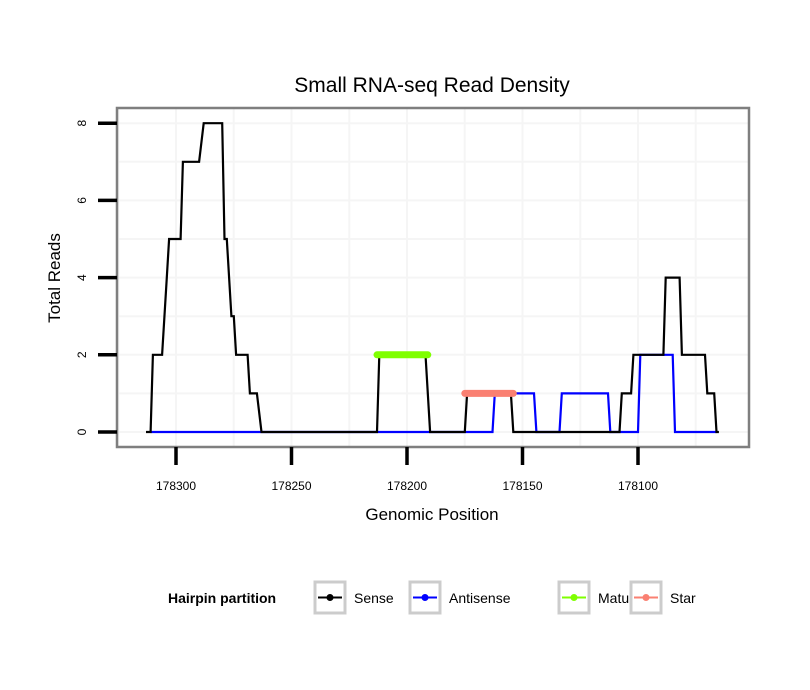  Describe the element at coordinates (407, 470) in the screenshot. I see `x-axis: 178300 178250 178200 178150 178100` at that location.